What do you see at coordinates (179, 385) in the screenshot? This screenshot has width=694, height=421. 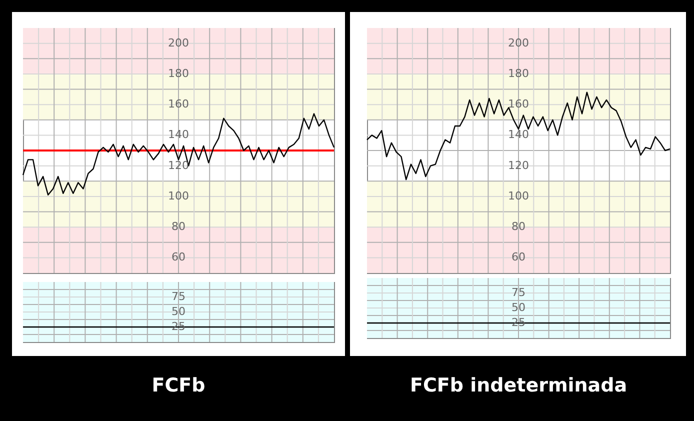 I see `text: FCFb` at bounding box center [179, 385].